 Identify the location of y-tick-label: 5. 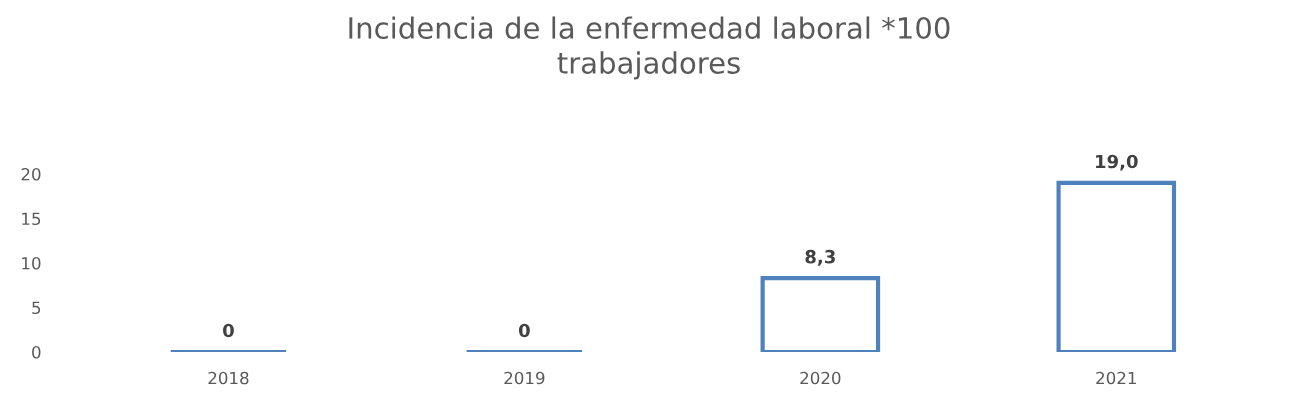
(36, 308).